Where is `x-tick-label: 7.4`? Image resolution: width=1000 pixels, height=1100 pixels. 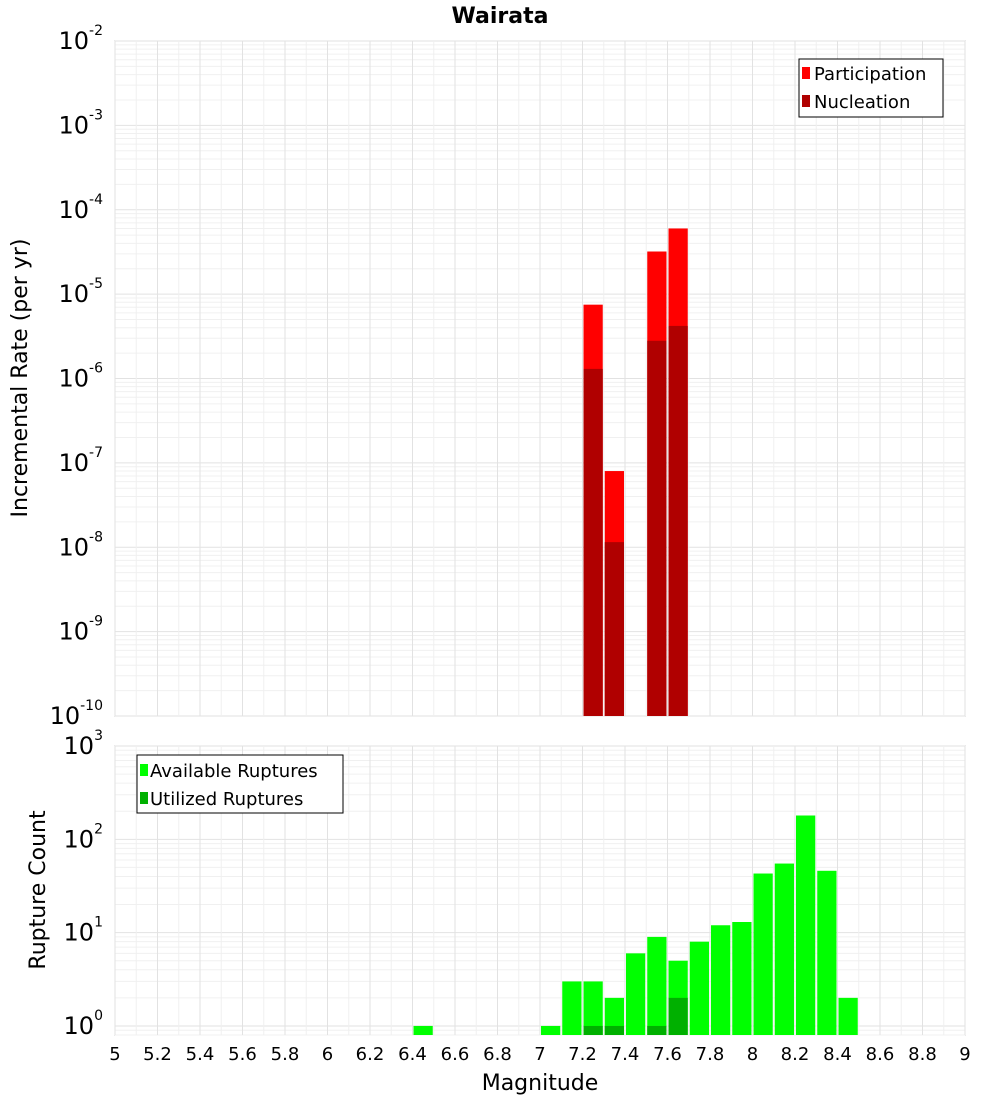 x-tick-label: 7.4 is located at coordinates (625, 1054).